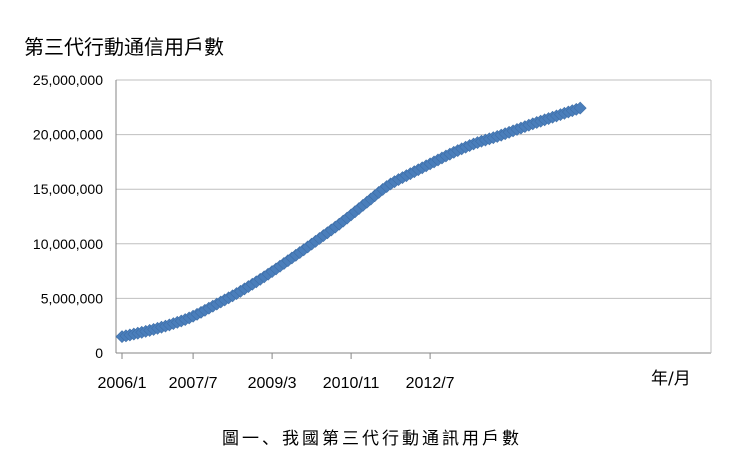 This screenshot has height=461, width=744. Describe the element at coordinates (122, 383) in the screenshot. I see `x-tick-label: 2006/1` at that location.